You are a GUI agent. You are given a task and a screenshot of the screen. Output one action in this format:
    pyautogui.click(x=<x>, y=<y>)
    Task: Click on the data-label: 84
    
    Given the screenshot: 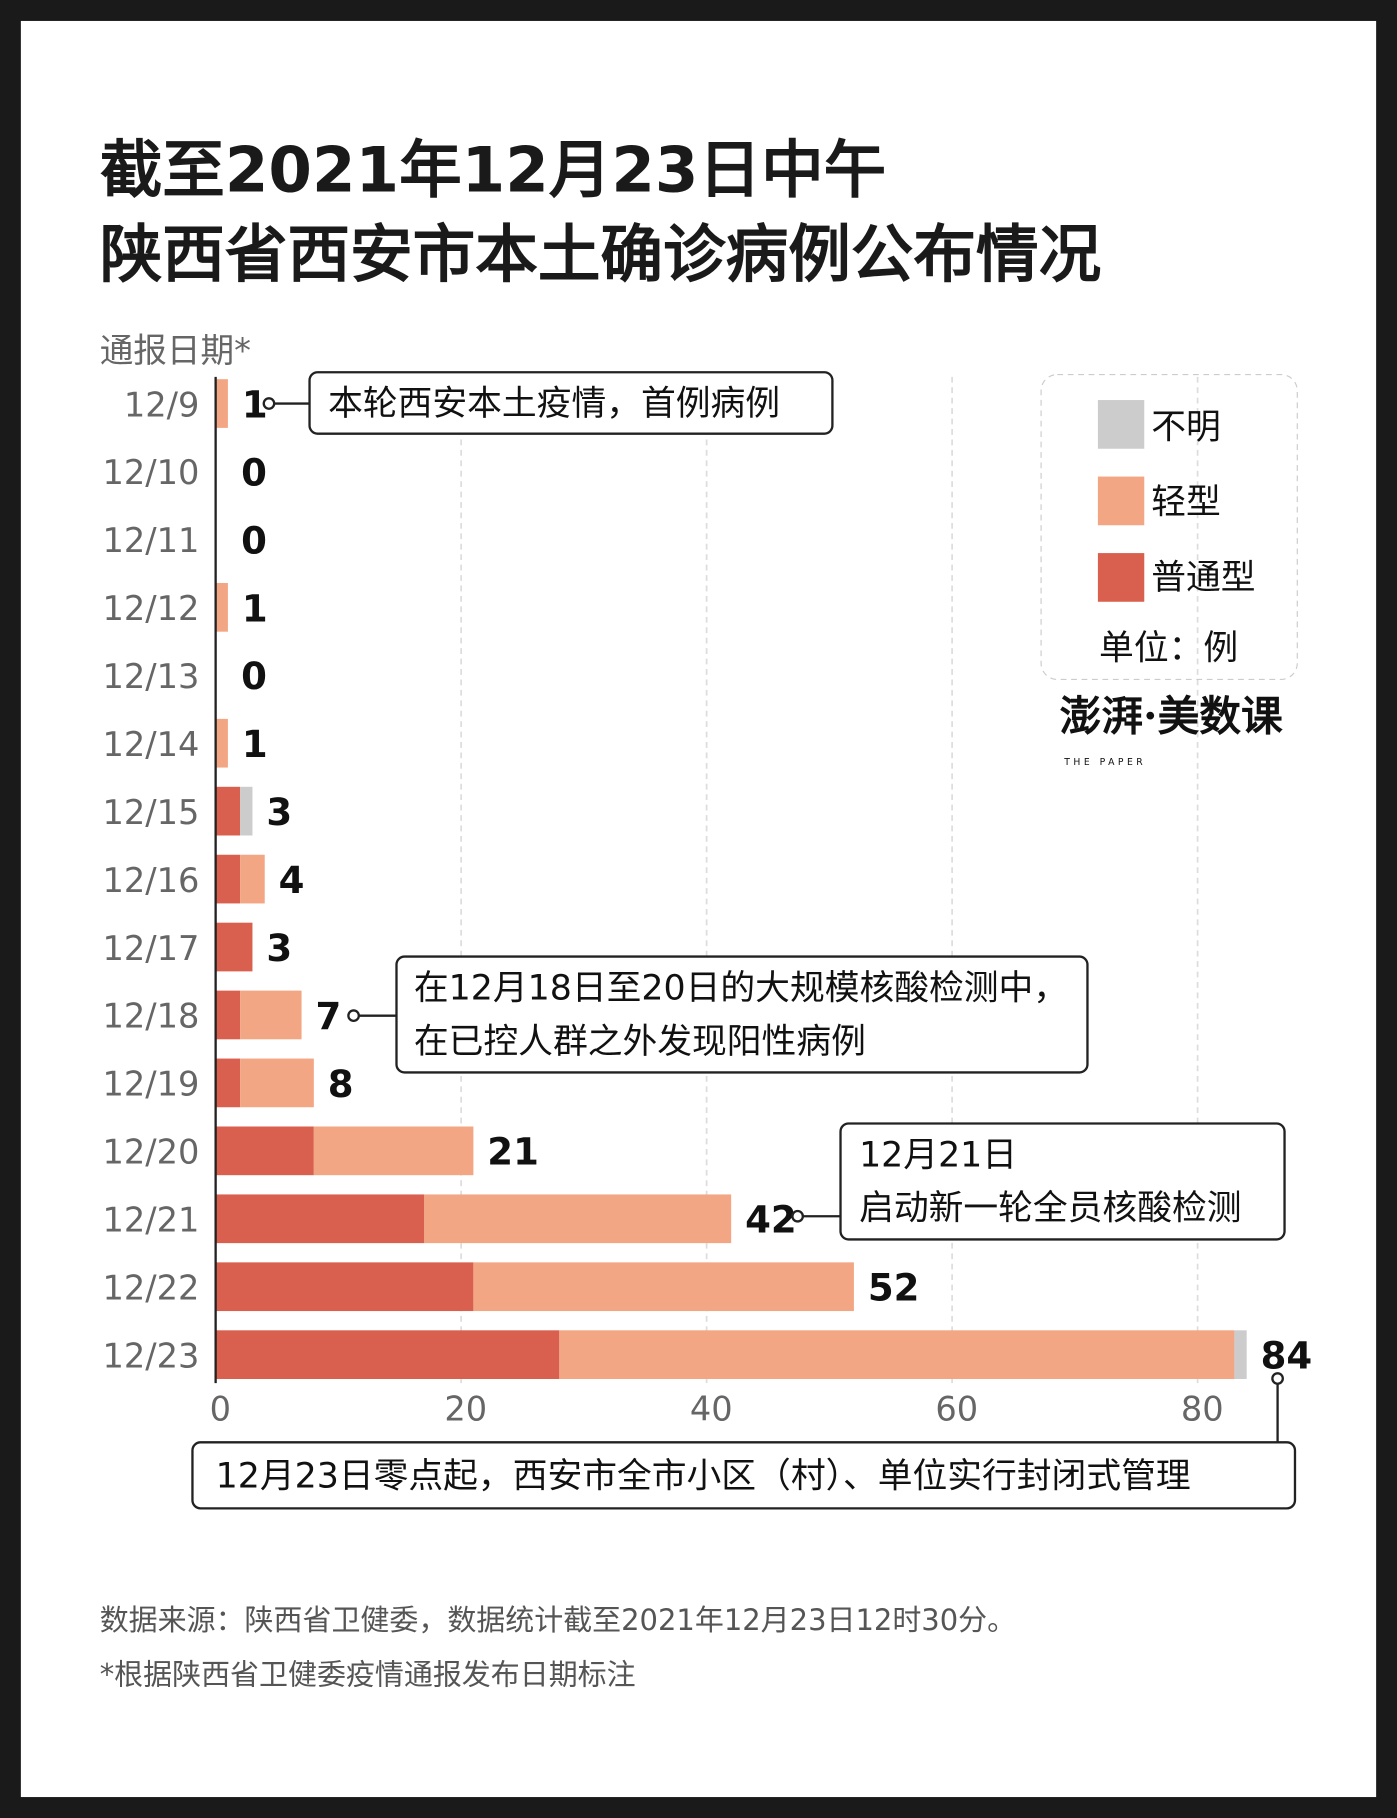 What is the action you would take?
    pyautogui.click(x=1287, y=1356)
    